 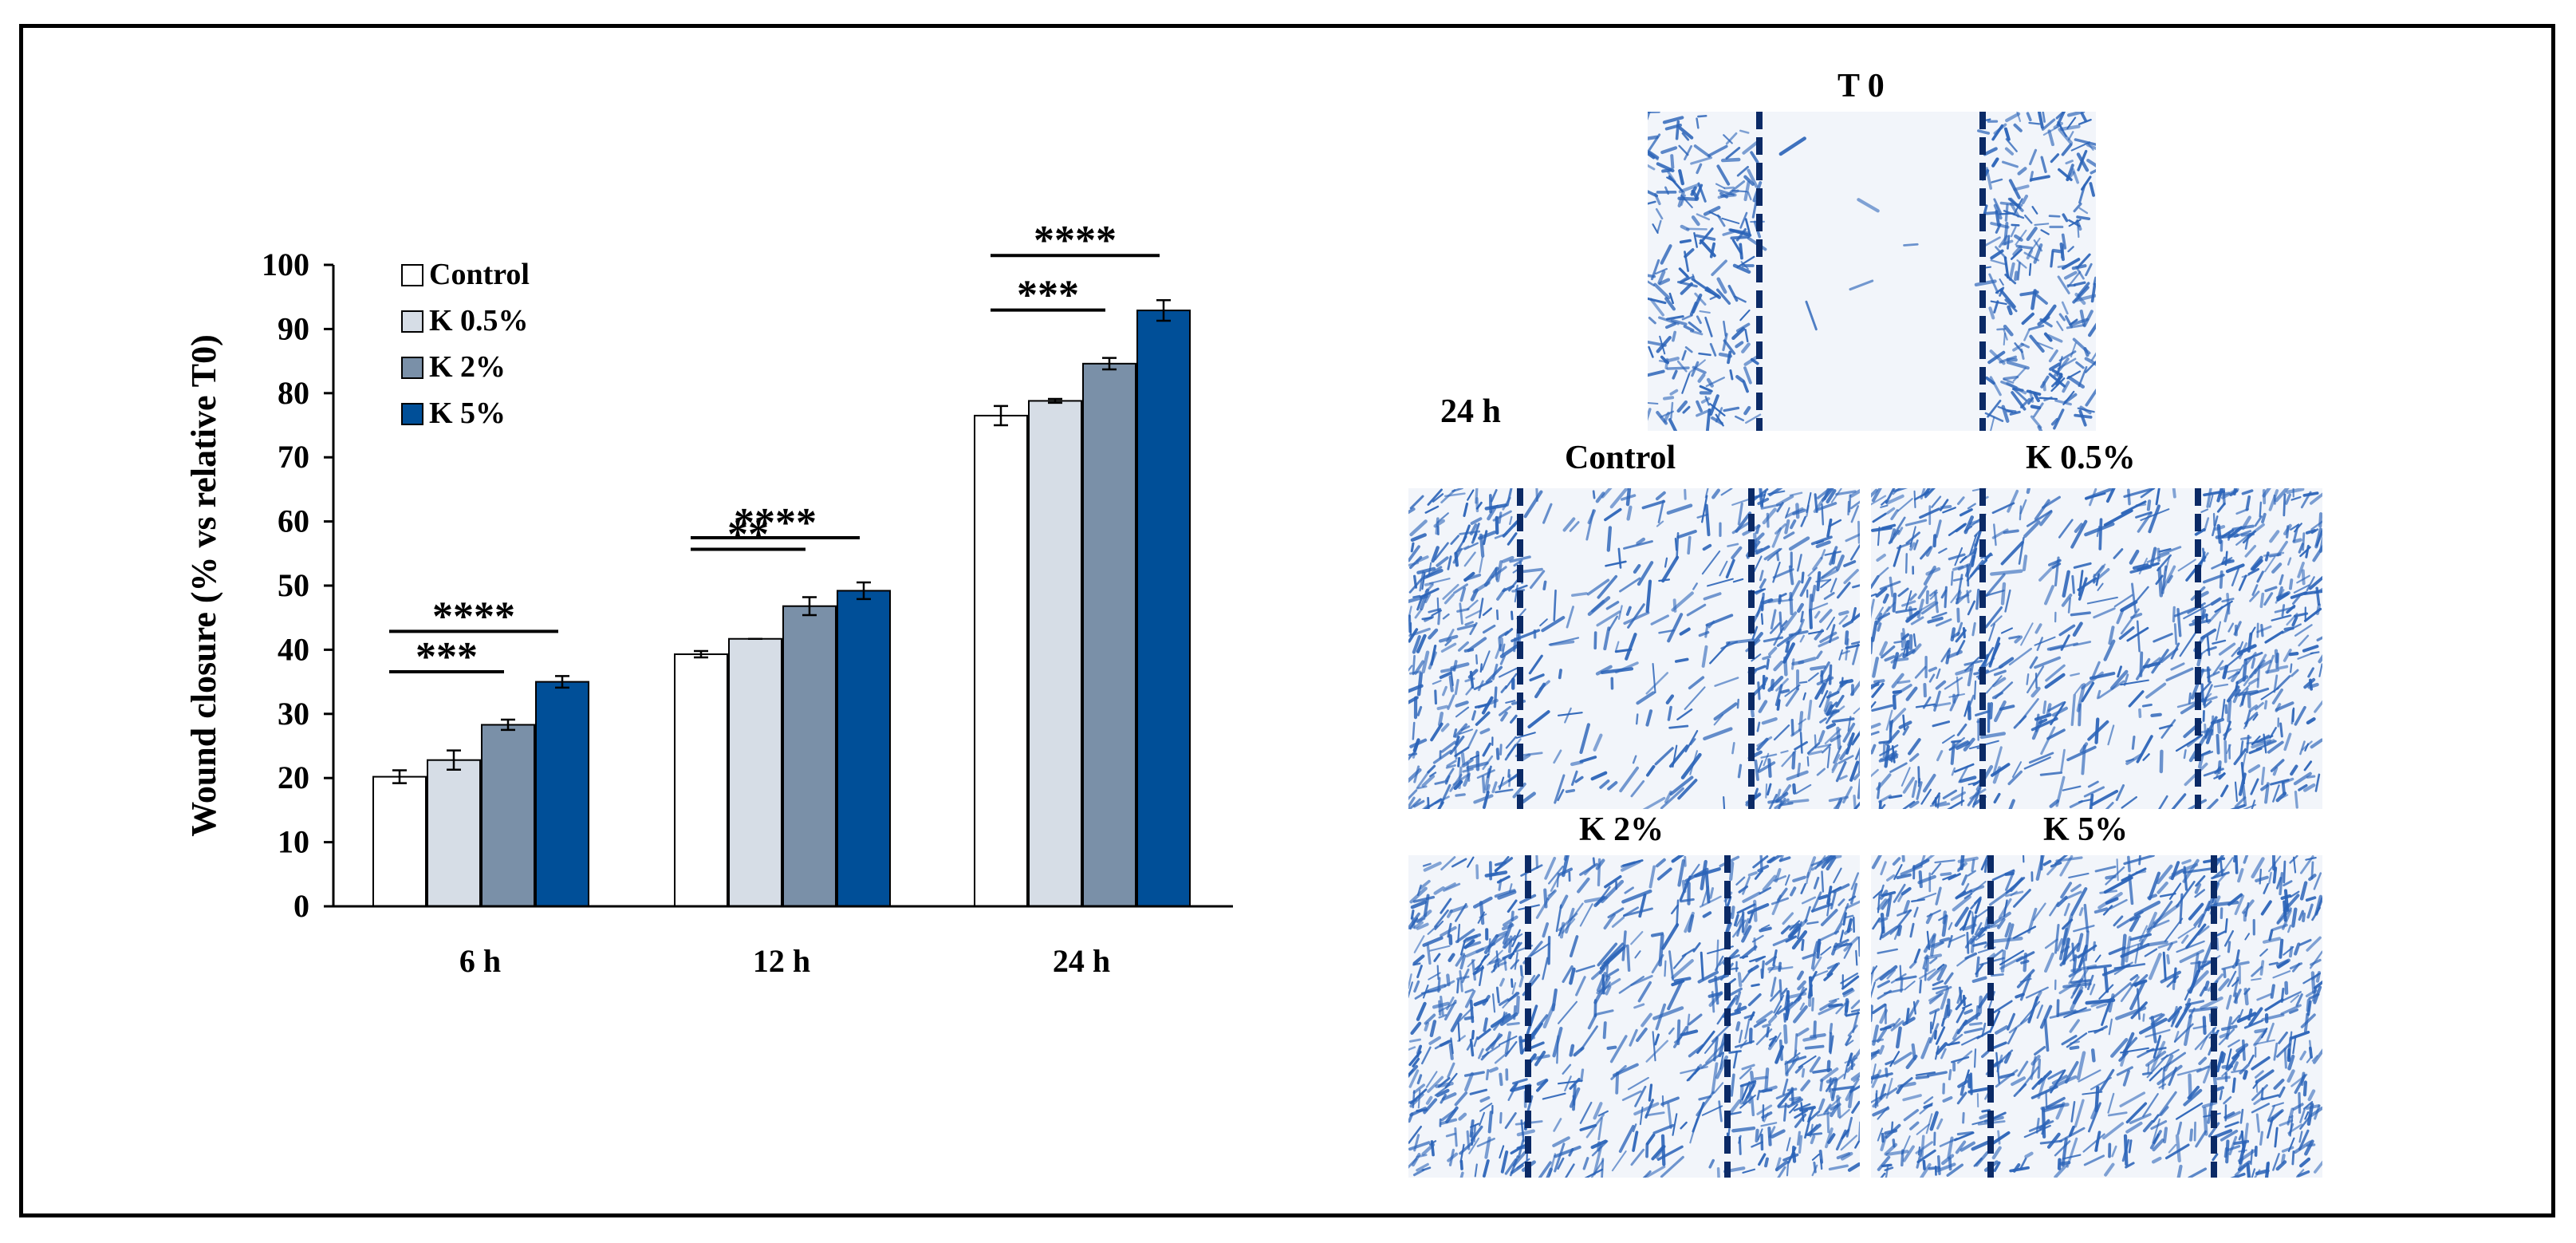 What do you see at coordinates (467, 413) in the screenshot?
I see `legend-label: K 5%` at bounding box center [467, 413].